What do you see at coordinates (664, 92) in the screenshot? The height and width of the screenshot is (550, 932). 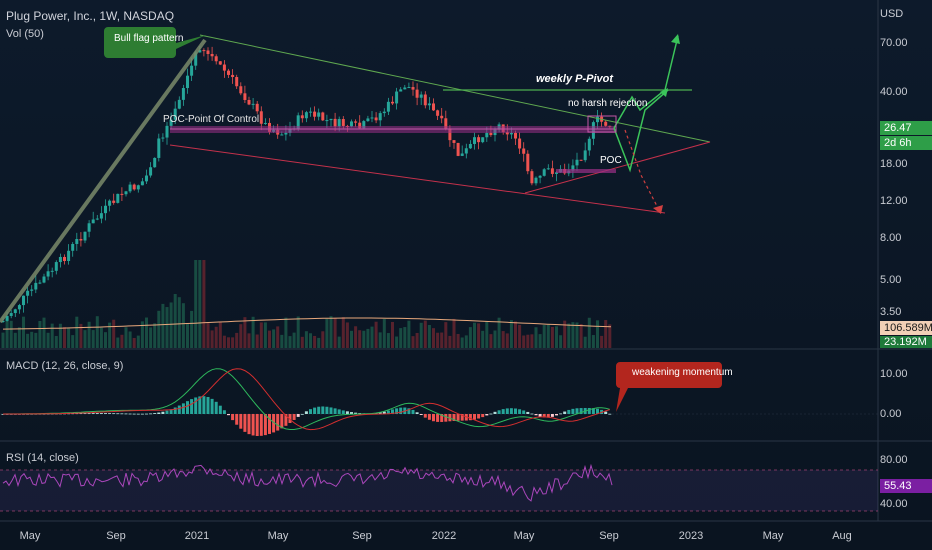 I see `alt-arrowhead` at bounding box center [664, 92].